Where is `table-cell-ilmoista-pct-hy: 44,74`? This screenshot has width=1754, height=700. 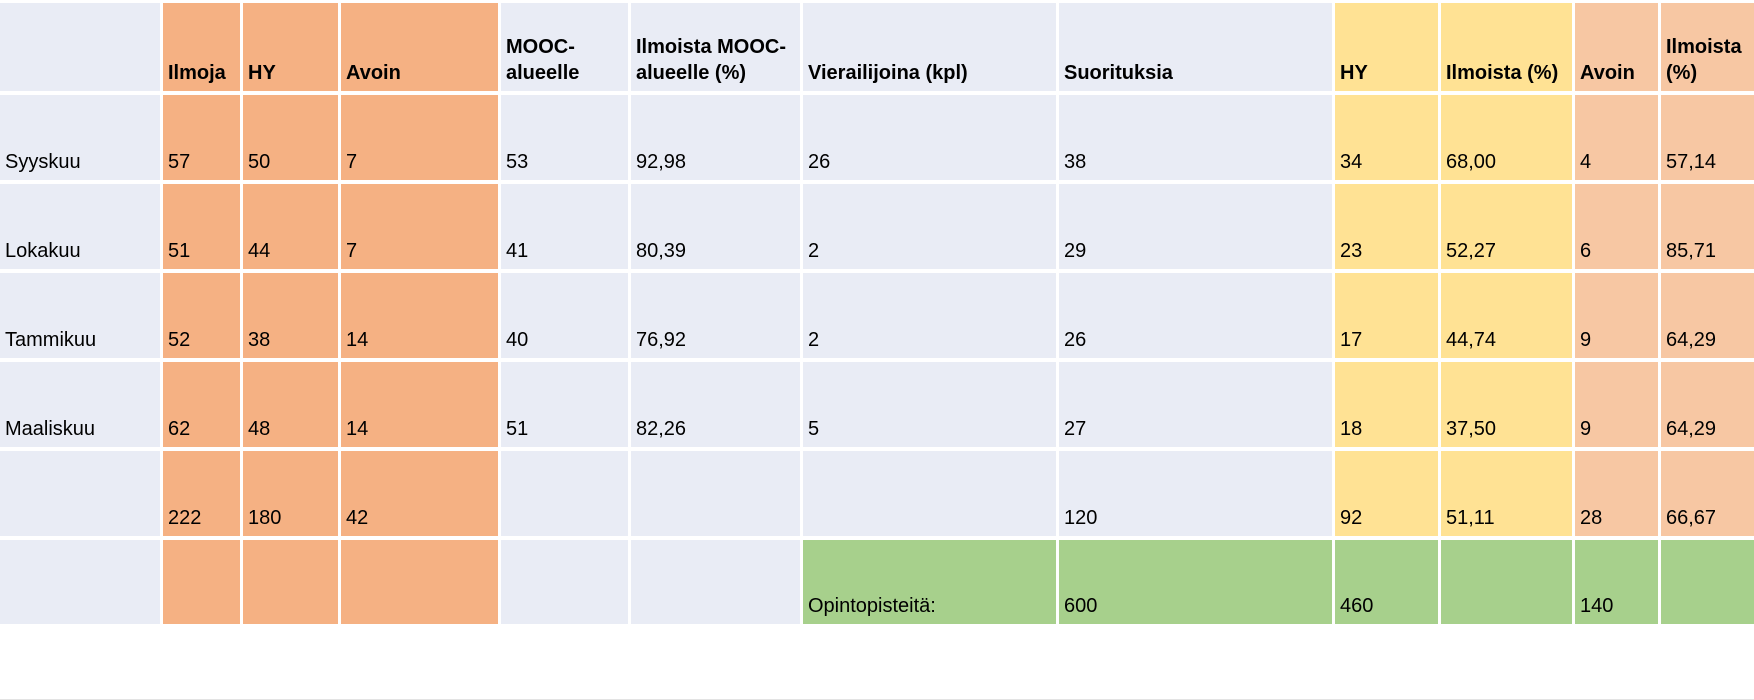
table-cell-ilmoista-pct-hy: 44,74 is located at coordinates (1506, 315).